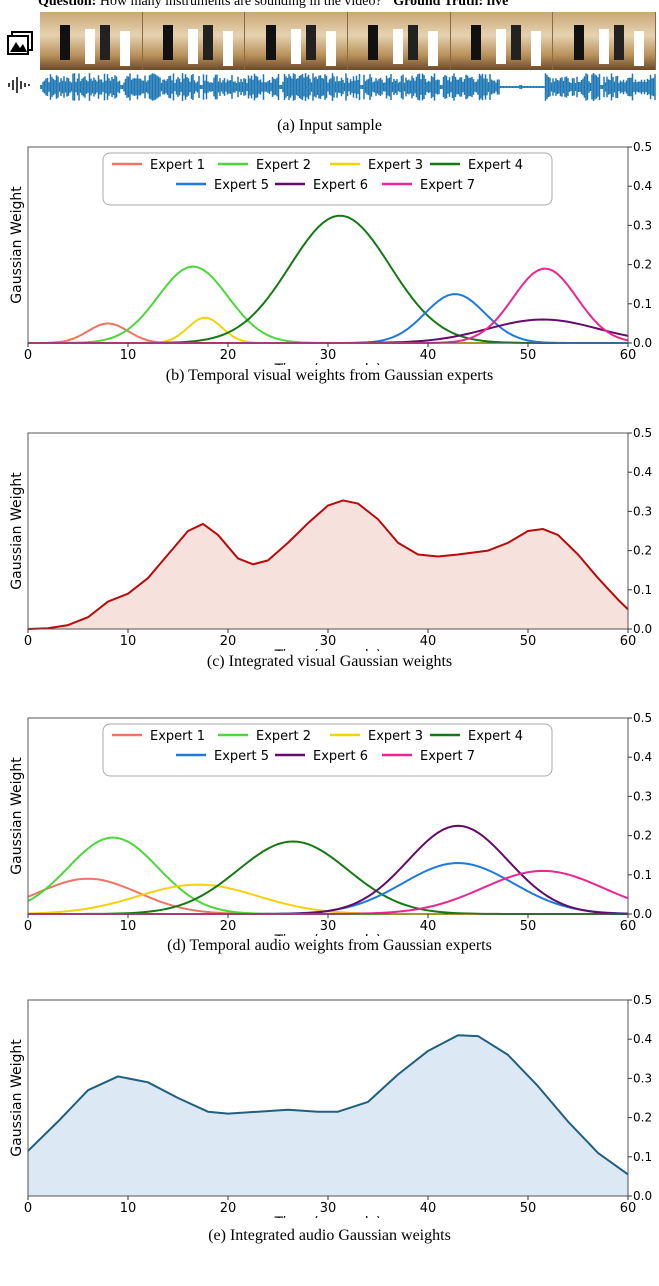 The width and height of the screenshot is (659, 1286). Describe the element at coordinates (329, 661) in the screenshot. I see `caption-c: (c) Integrated visual Gaussian weights` at that location.